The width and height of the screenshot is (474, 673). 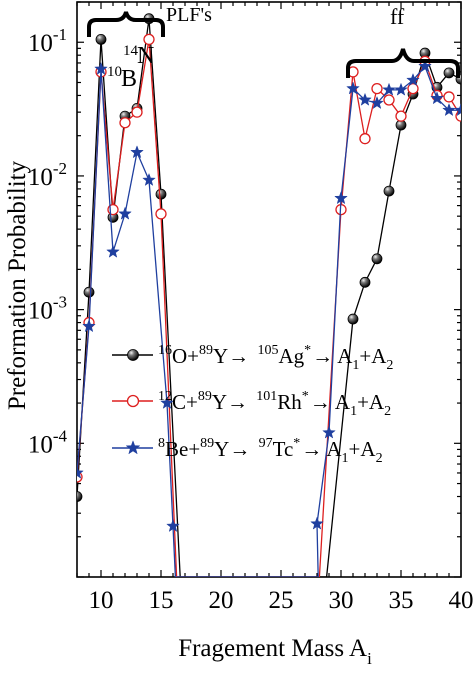 What do you see at coordinates (221, 600) in the screenshot?
I see `x-tick-label: 20` at bounding box center [221, 600].